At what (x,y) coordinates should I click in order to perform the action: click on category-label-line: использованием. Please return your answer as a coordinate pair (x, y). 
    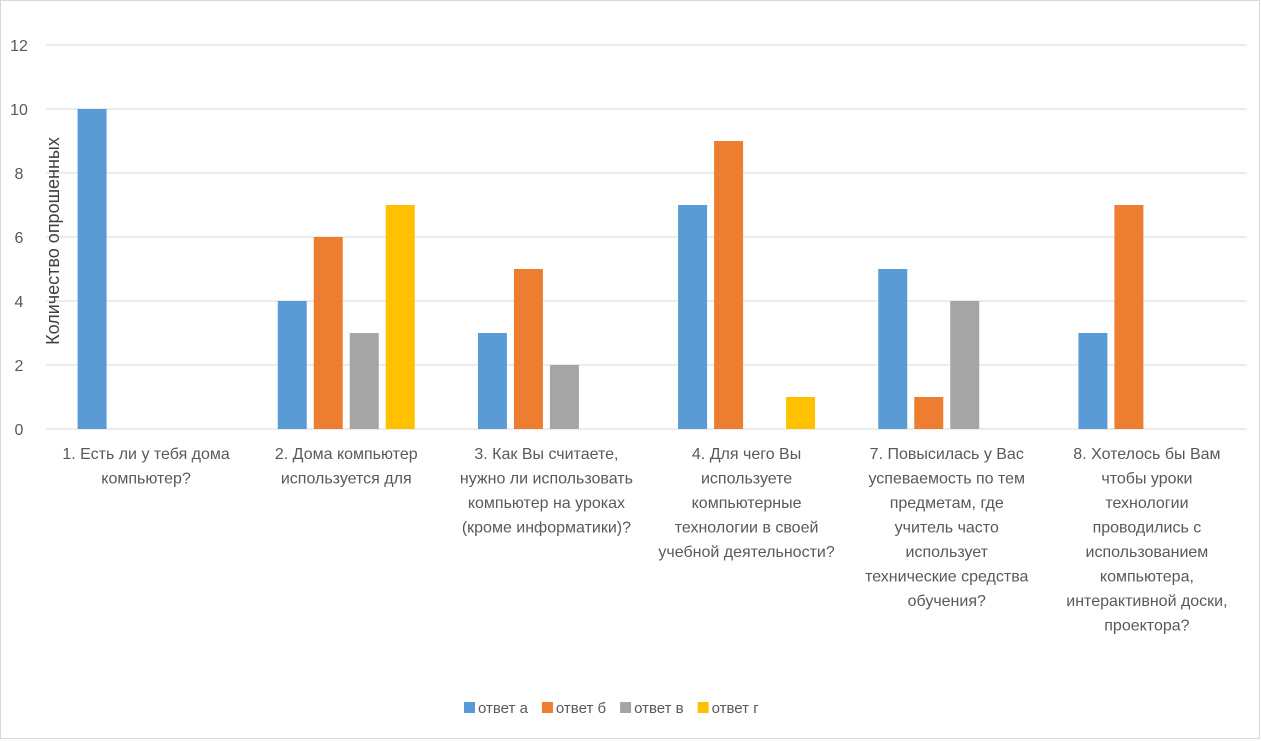
    Looking at the image, I should click on (1147, 552).